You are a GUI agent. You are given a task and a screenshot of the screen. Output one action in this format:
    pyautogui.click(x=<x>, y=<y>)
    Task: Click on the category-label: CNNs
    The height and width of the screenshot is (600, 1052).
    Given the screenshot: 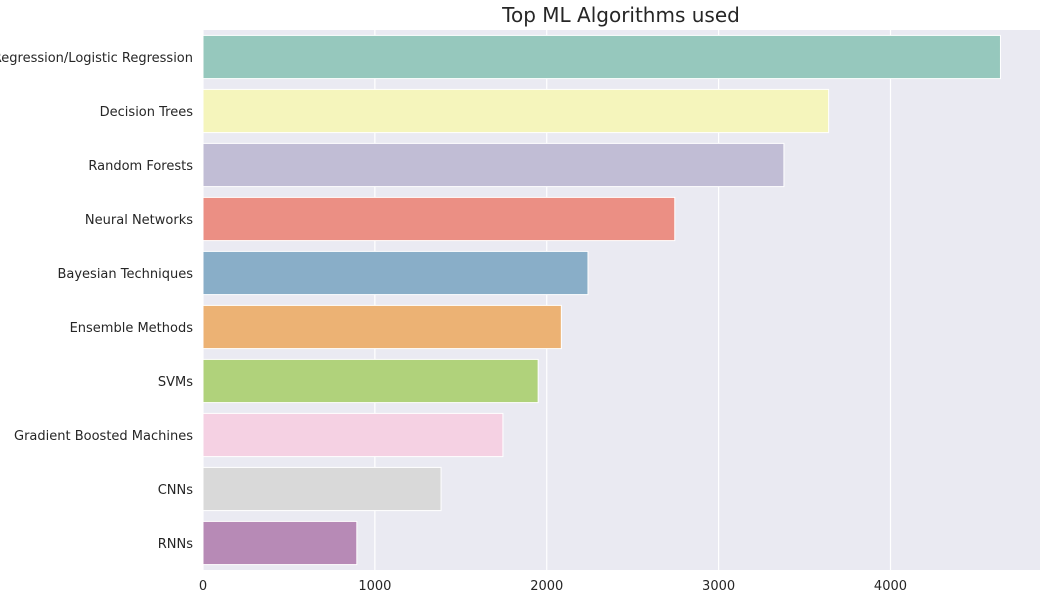 What is the action you would take?
    pyautogui.click(x=176, y=490)
    